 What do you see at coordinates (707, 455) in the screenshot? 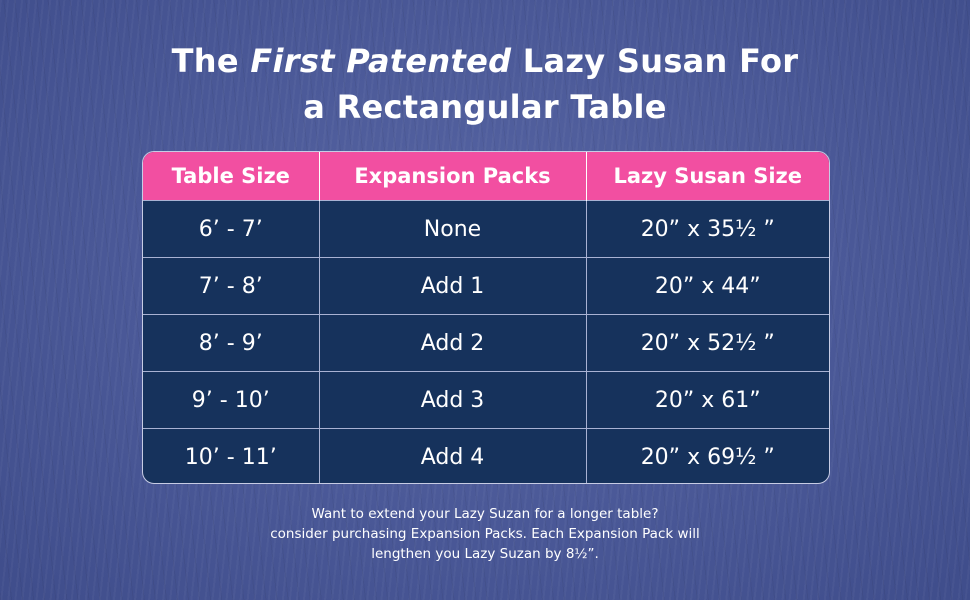
I see `cell-lazy-susan-size: 20” x 69½ ”` at bounding box center [707, 455].